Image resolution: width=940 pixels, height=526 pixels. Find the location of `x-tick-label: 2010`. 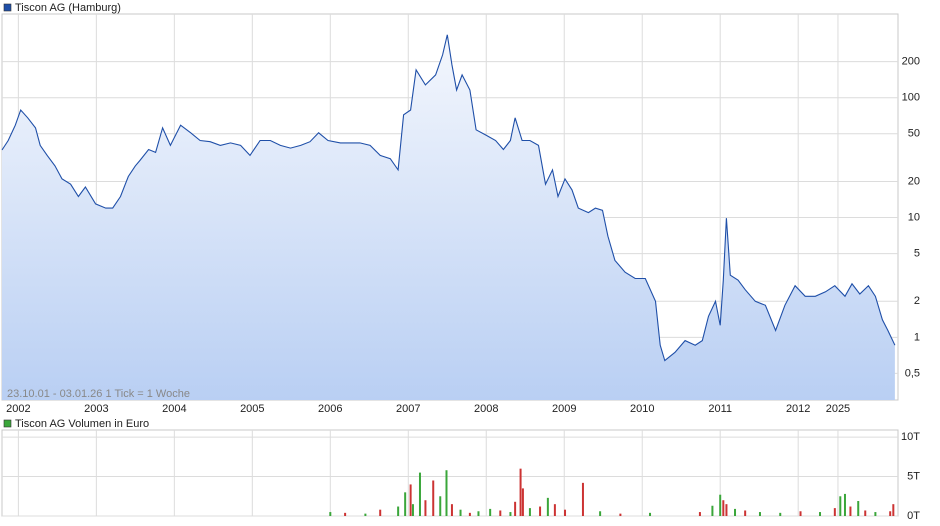

x-tick-label: 2010 is located at coordinates (642, 409).